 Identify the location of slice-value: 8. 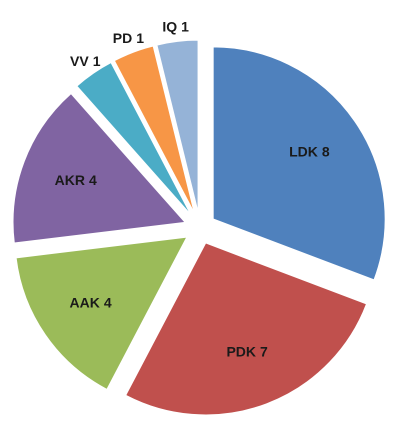
(326, 151).